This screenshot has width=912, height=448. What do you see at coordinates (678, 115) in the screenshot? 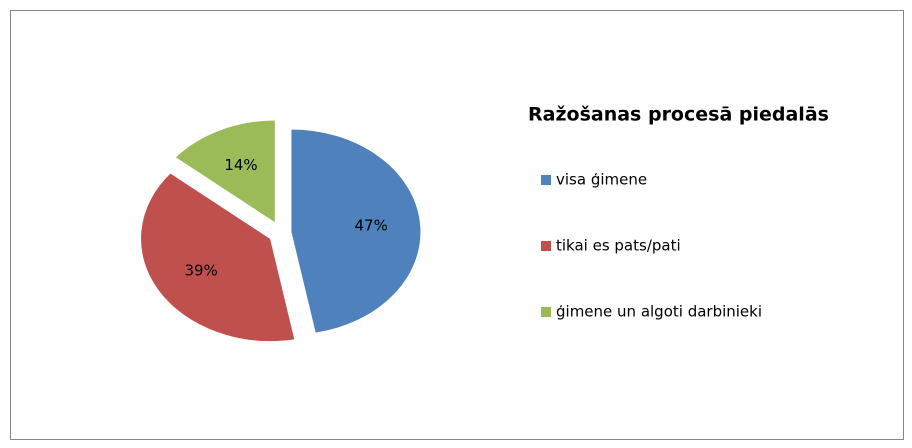
I see `chart-title: Ražošanas procesā piedalās` at bounding box center [678, 115].